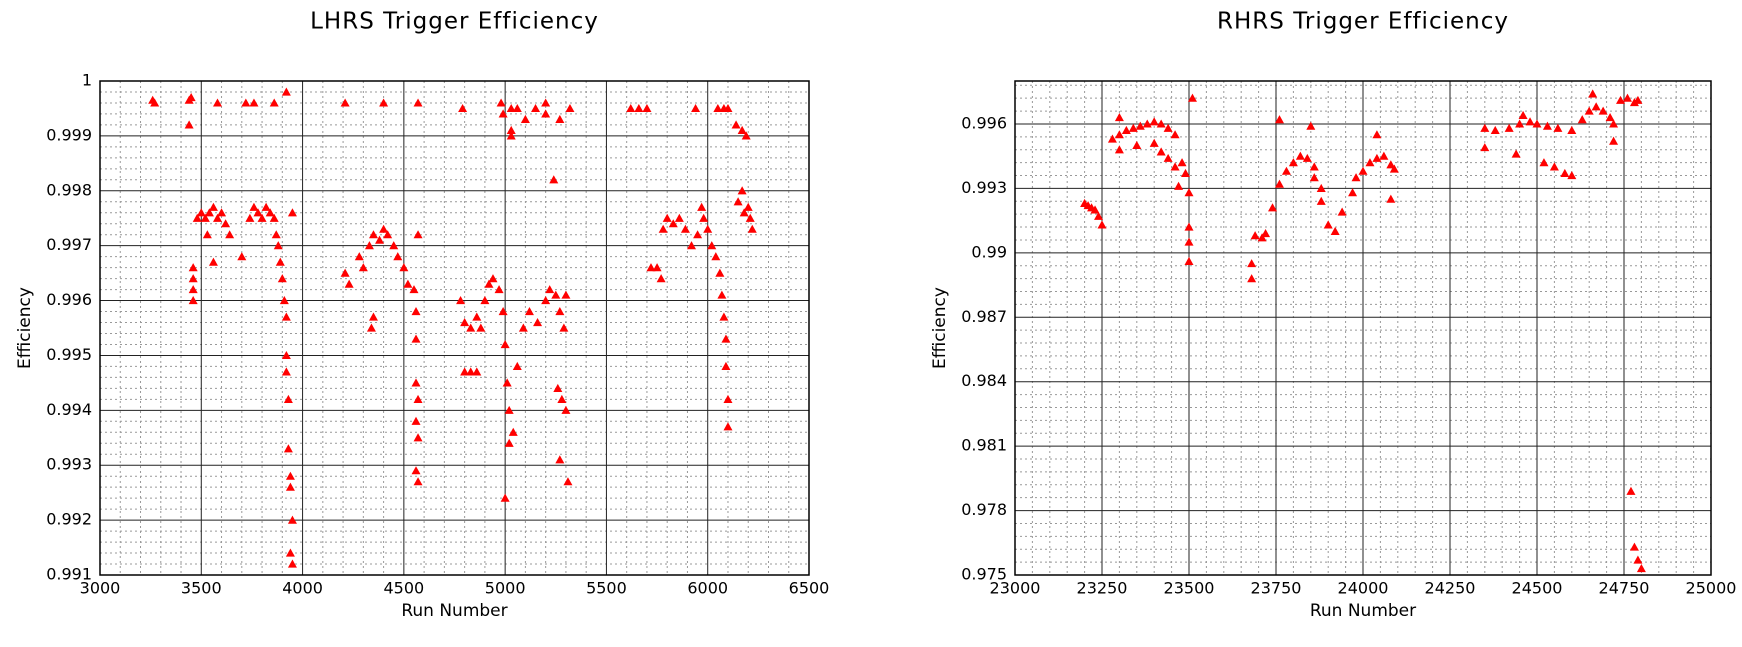 The width and height of the screenshot is (1742, 647). What do you see at coordinates (69, 464) in the screenshot?
I see `y-tick-label: 0.993` at bounding box center [69, 464].